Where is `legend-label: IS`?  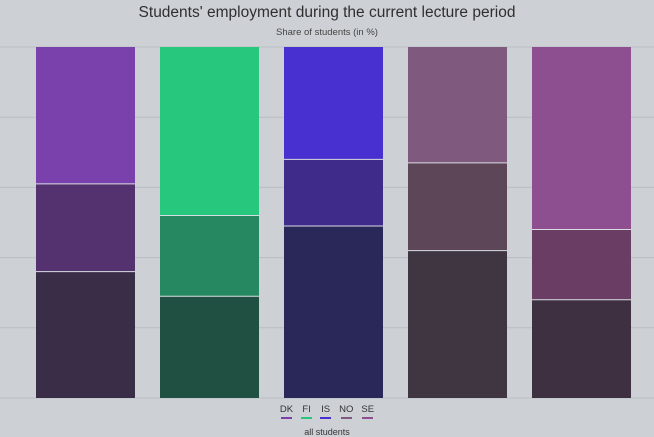 legend-label: IS is located at coordinates (326, 409).